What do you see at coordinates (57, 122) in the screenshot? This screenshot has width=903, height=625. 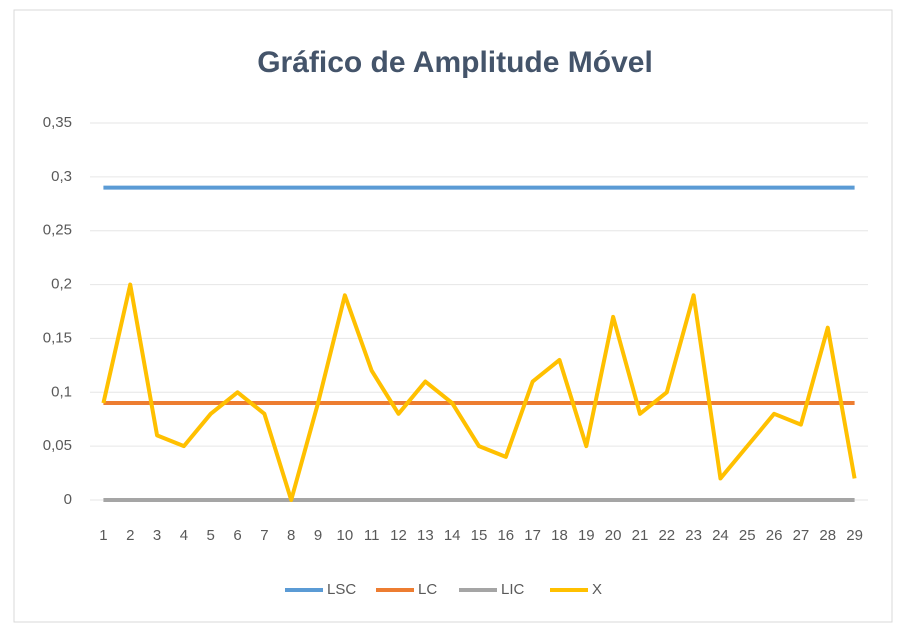 I see `y-tick-label: 0,35` at bounding box center [57, 122].